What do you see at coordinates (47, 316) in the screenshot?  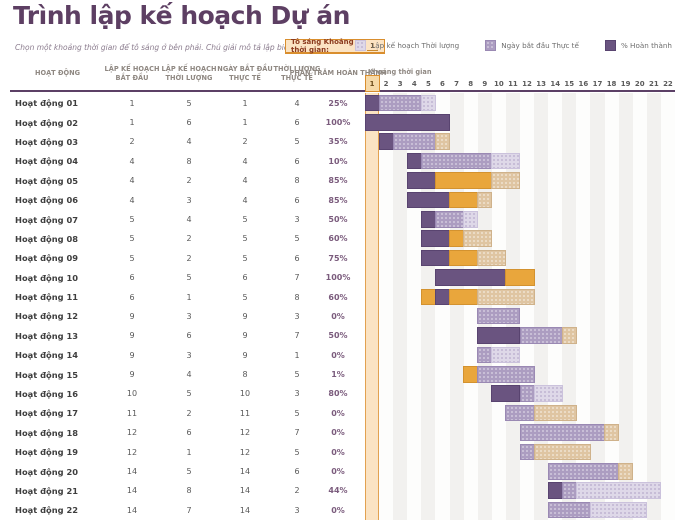 I see `activity-name-cell: Hoạt động 12` at bounding box center [47, 316].